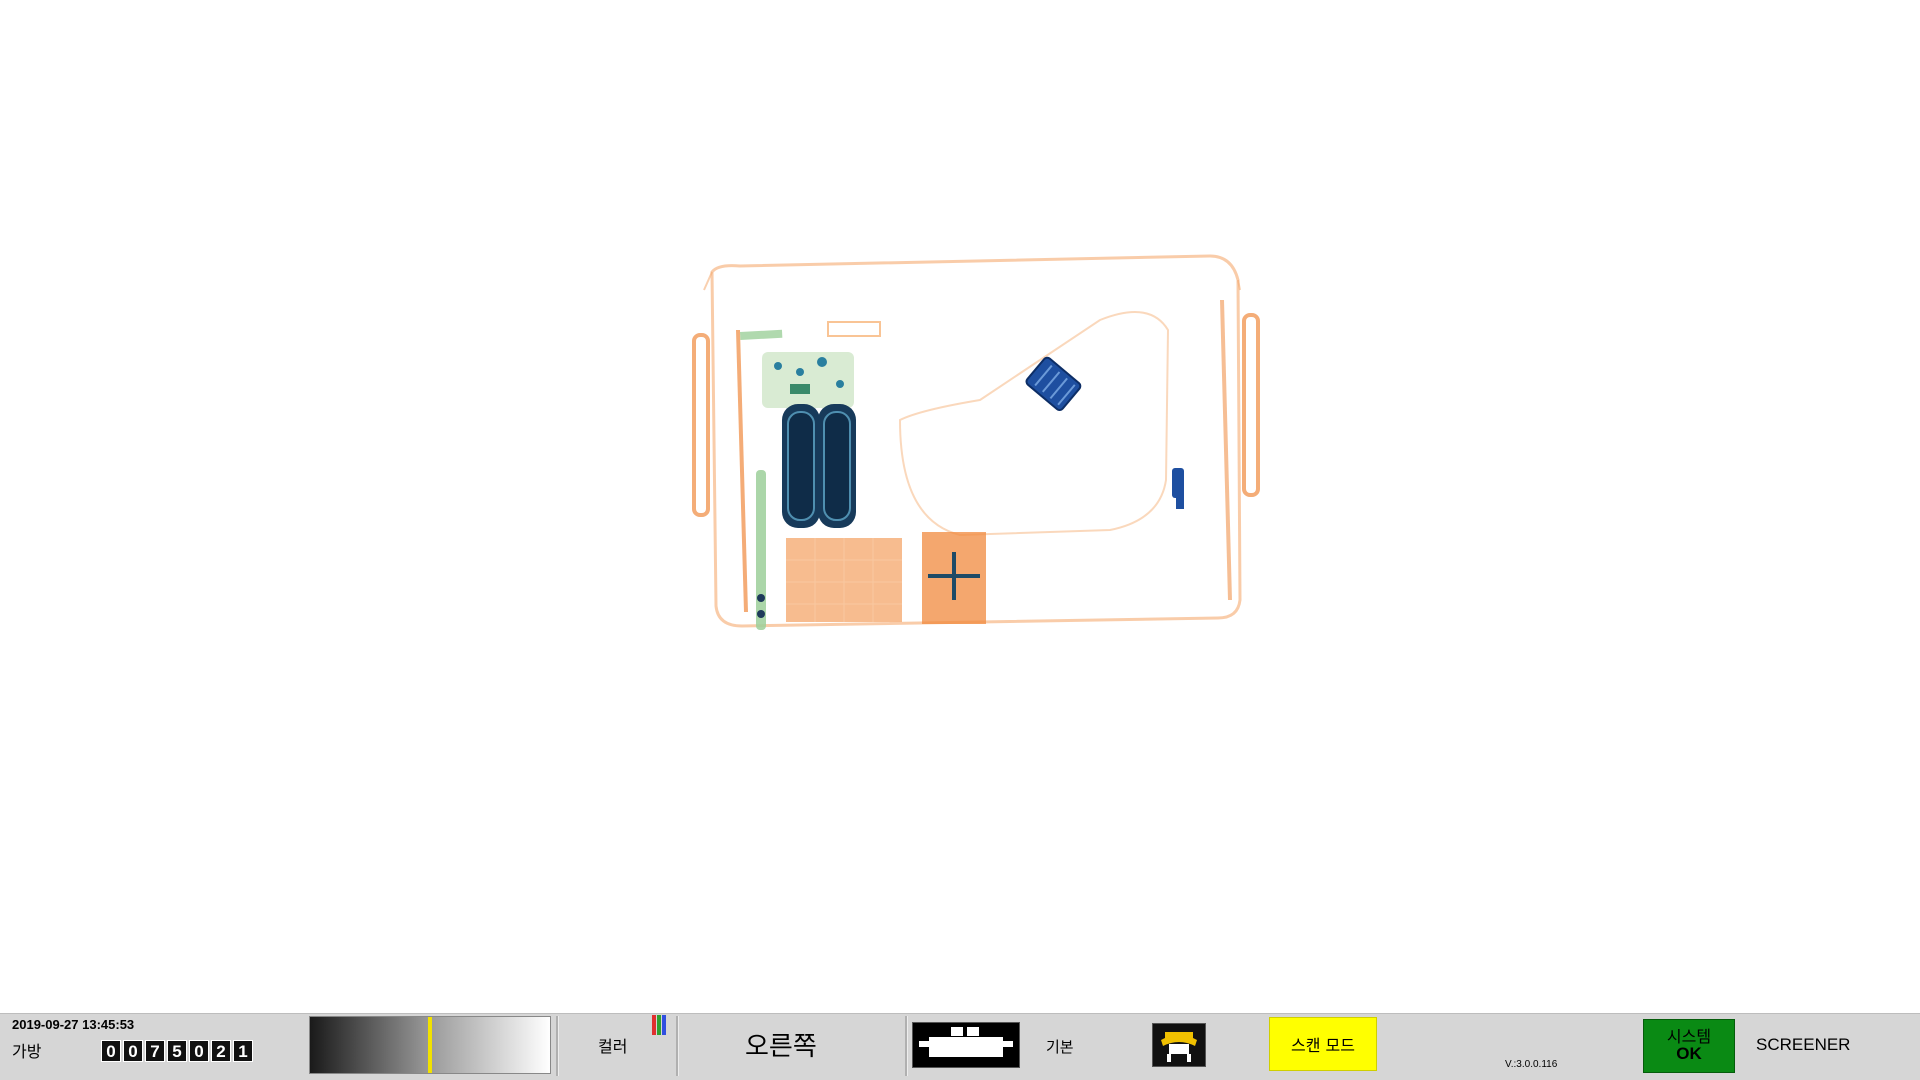  I want to click on density-gradient-slider, so click(430, 1045).